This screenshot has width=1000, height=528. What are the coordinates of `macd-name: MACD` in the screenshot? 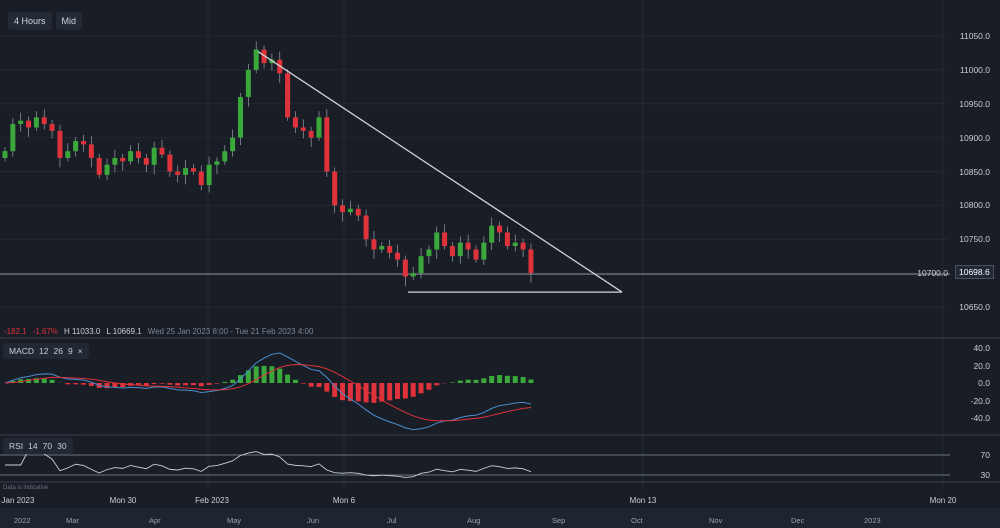 It's located at (22, 351).